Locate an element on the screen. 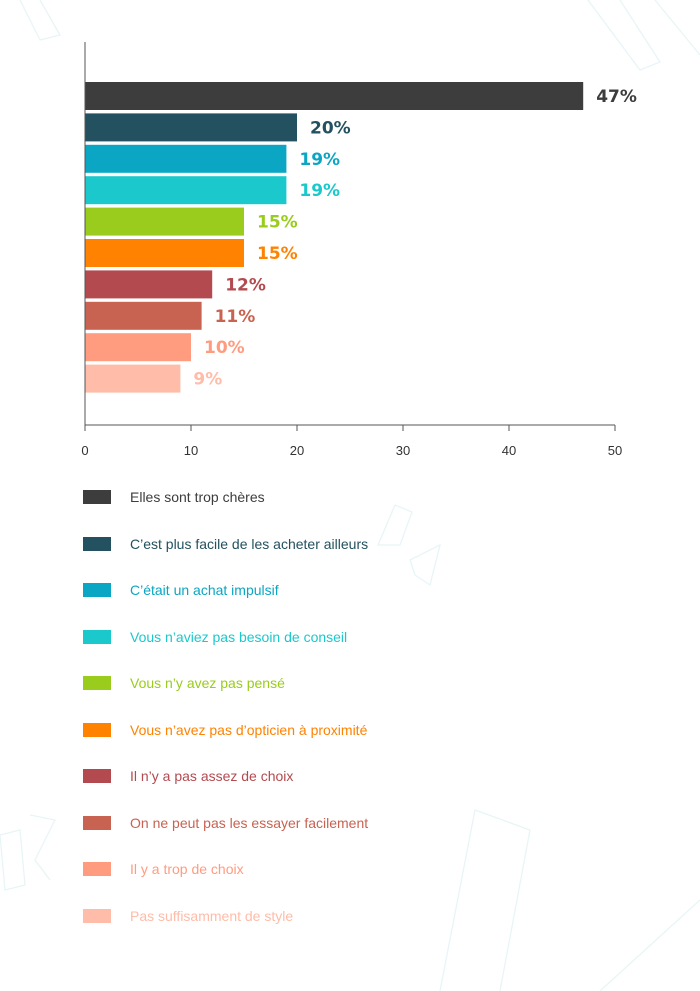  legend-item: Pas suffisamment de style is located at coordinates (363, 930).